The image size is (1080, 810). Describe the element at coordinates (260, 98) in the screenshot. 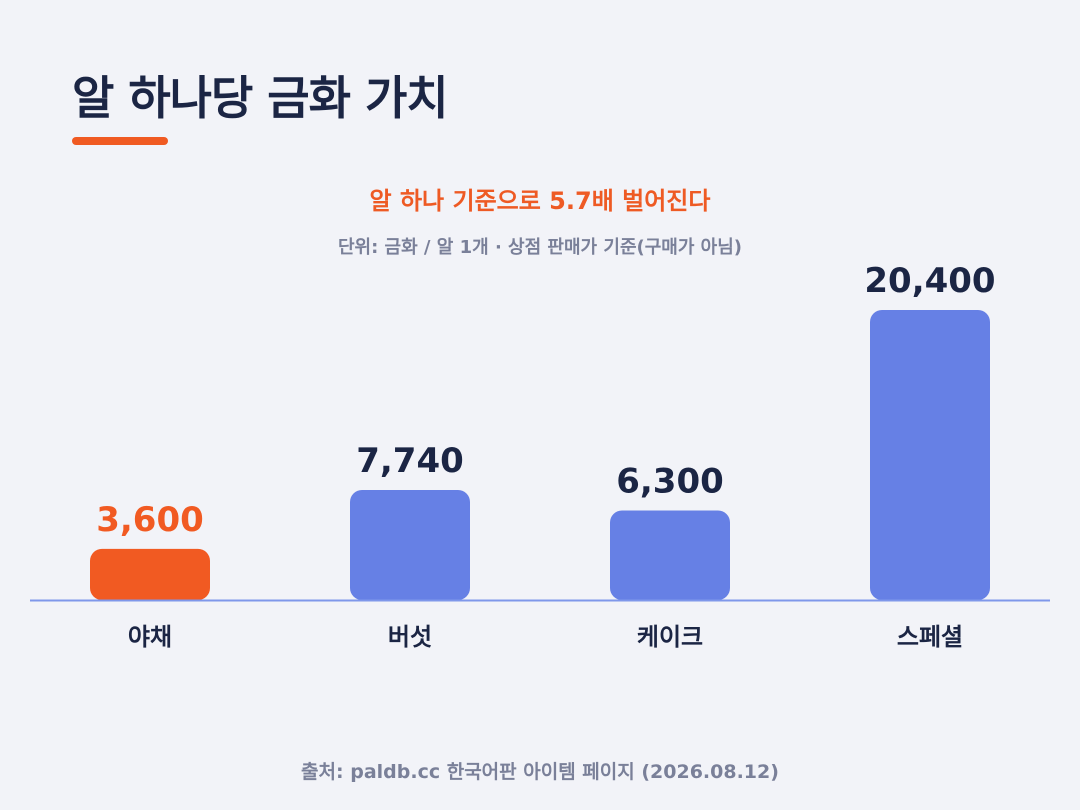

I see `chart-title: 알 하나당 금화 가치` at that location.